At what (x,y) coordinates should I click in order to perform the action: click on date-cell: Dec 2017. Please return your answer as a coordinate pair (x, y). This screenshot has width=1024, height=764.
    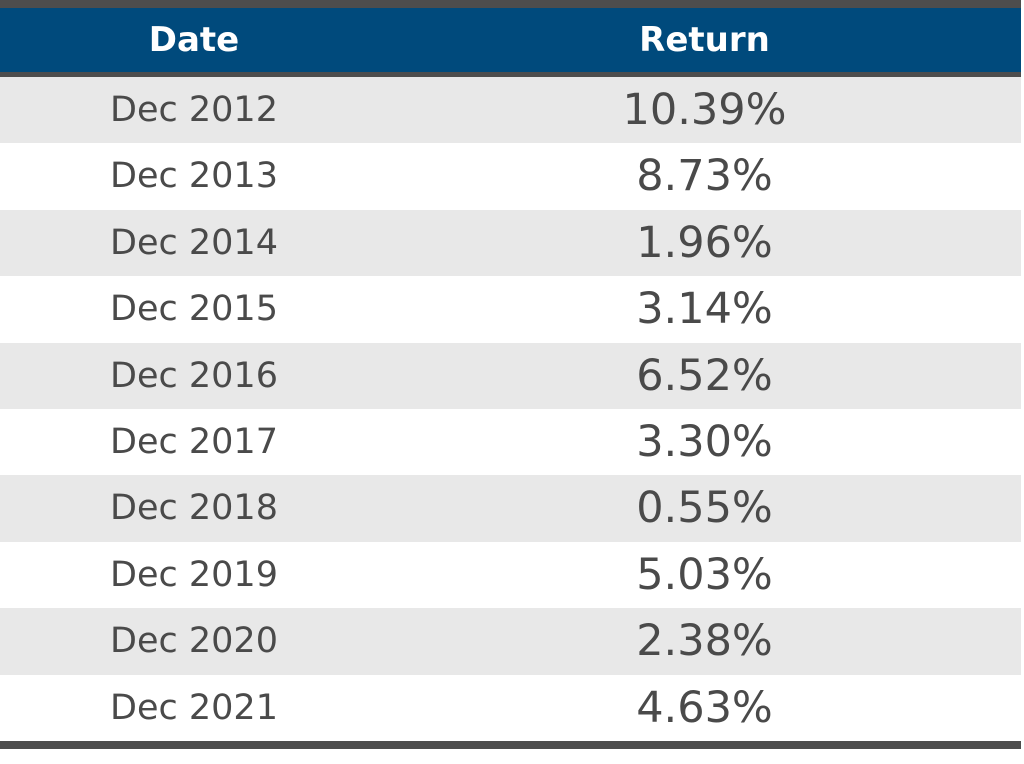
    Looking at the image, I should click on (194, 441).